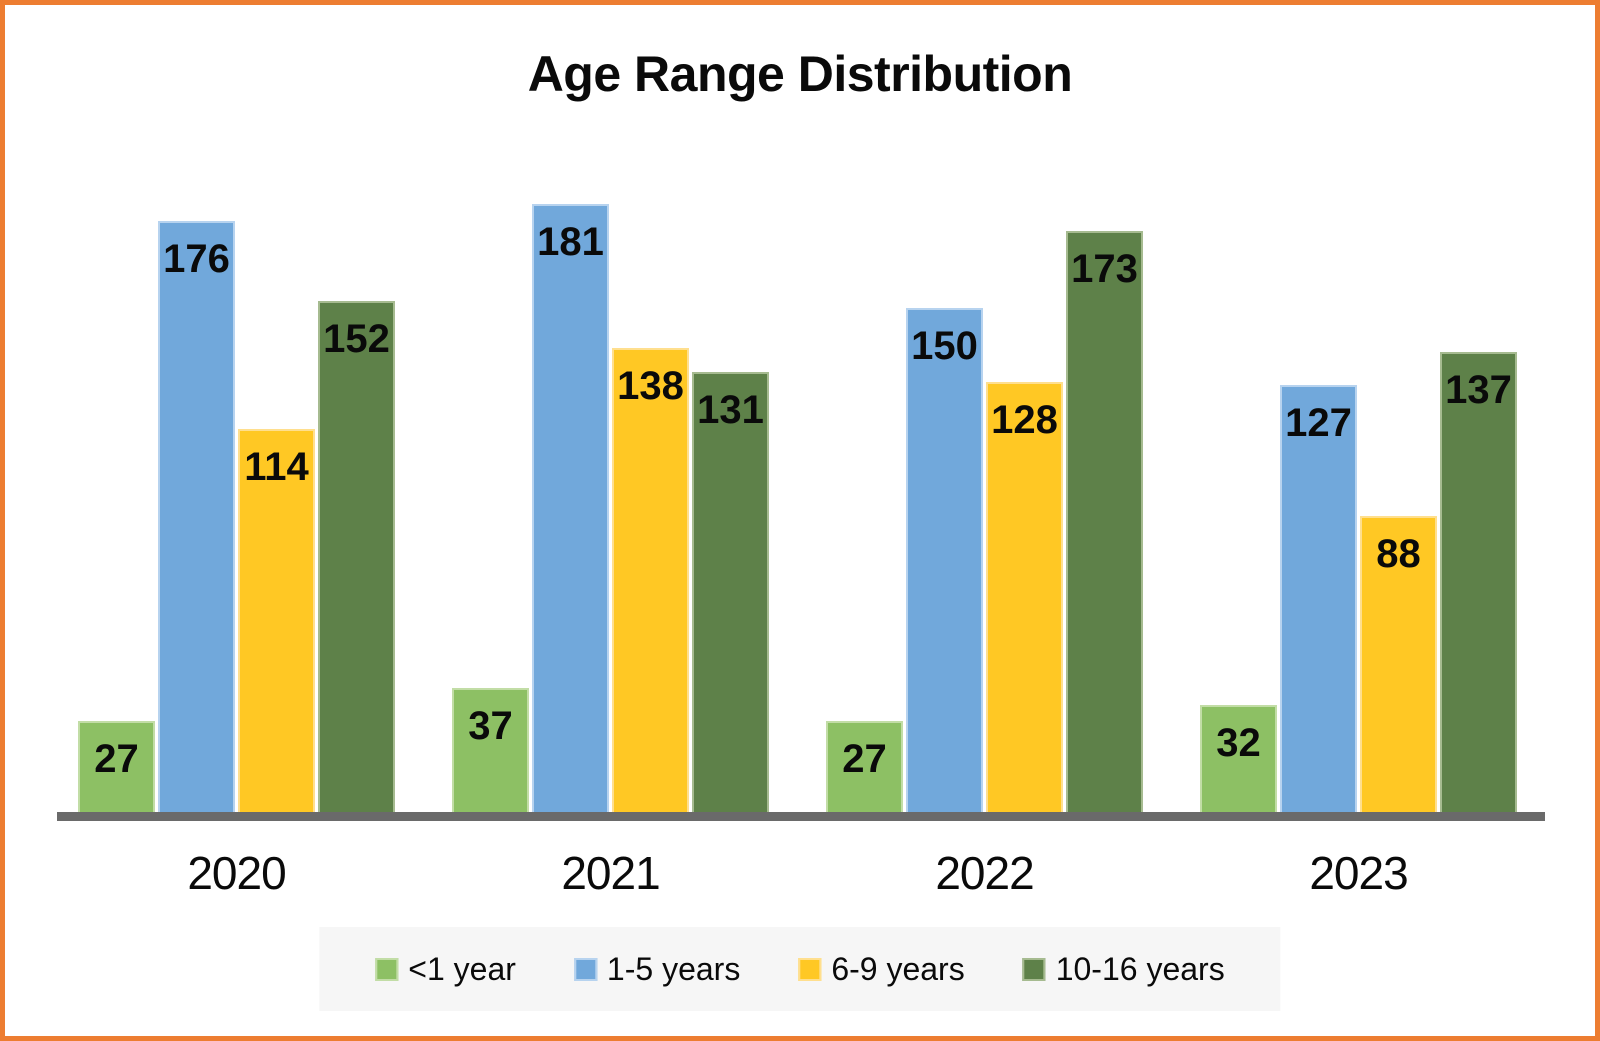 The image size is (1600, 1041). I want to click on bar-value-label: 131, so click(730, 410).